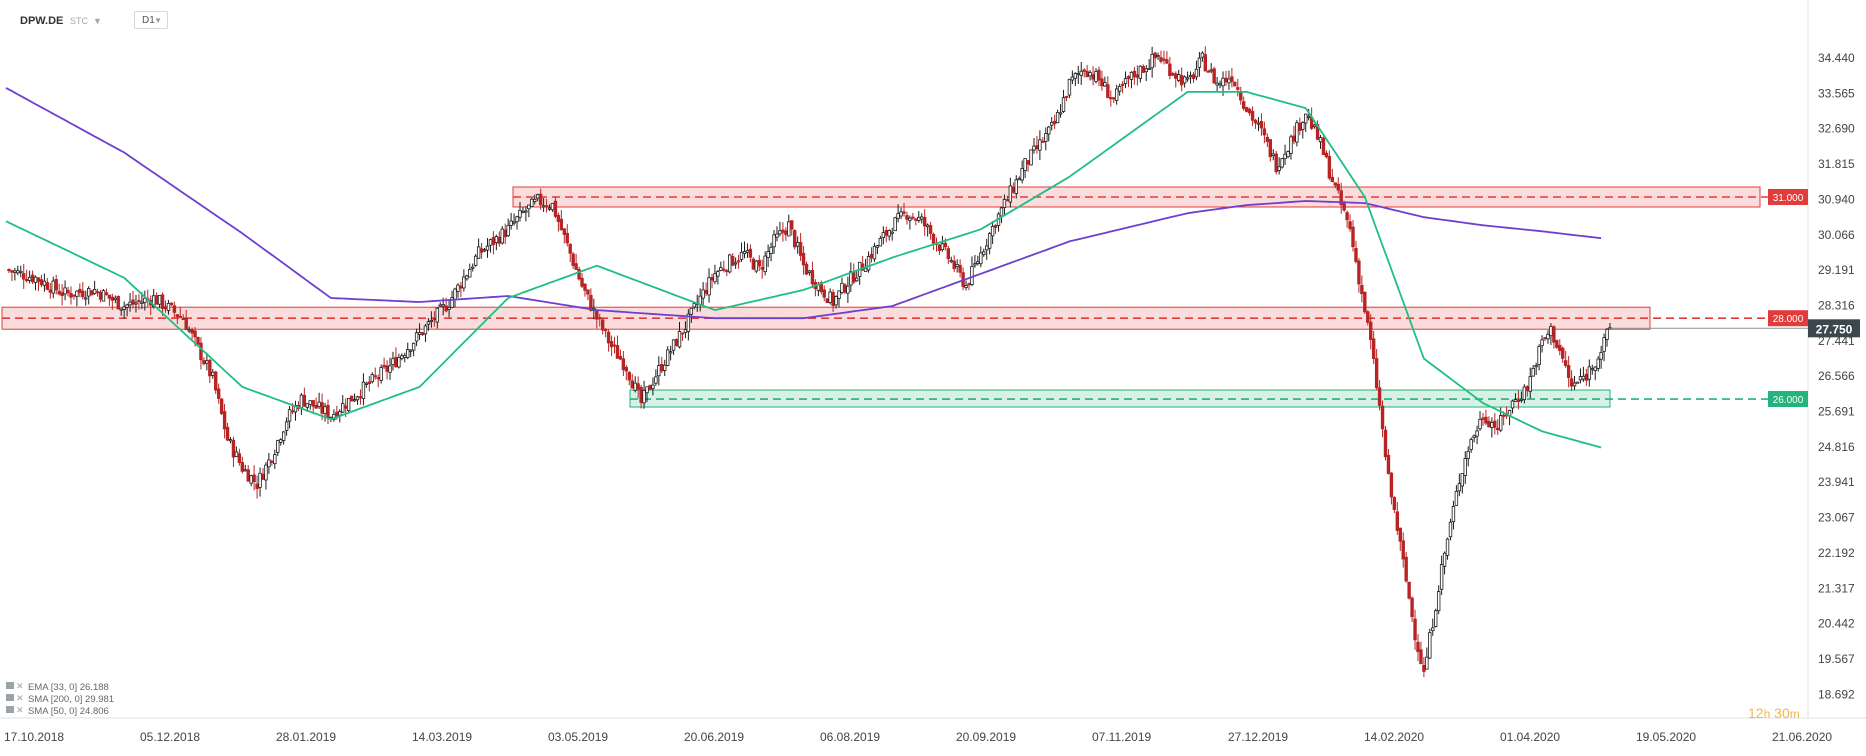  Describe the element at coordinates (933, 16) in the screenshot. I see `chart-toolbar: DPW.DE STC ▼ D1 ▼` at that location.